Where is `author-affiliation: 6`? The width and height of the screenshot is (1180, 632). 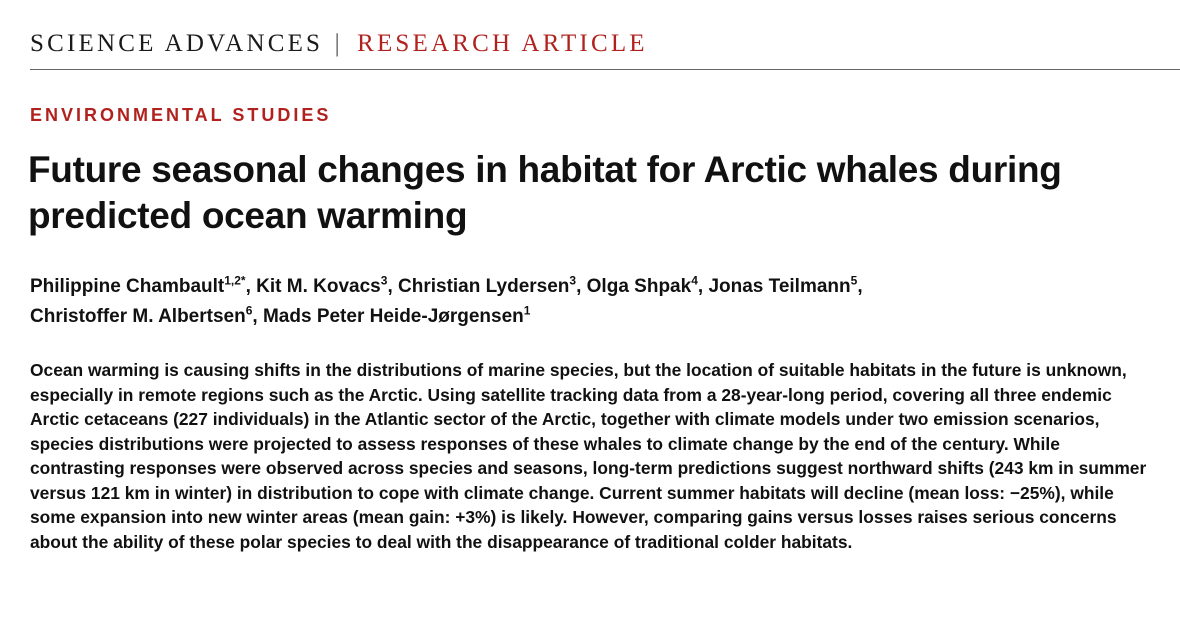 author-affiliation: 6 is located at coordinates (249, 310).